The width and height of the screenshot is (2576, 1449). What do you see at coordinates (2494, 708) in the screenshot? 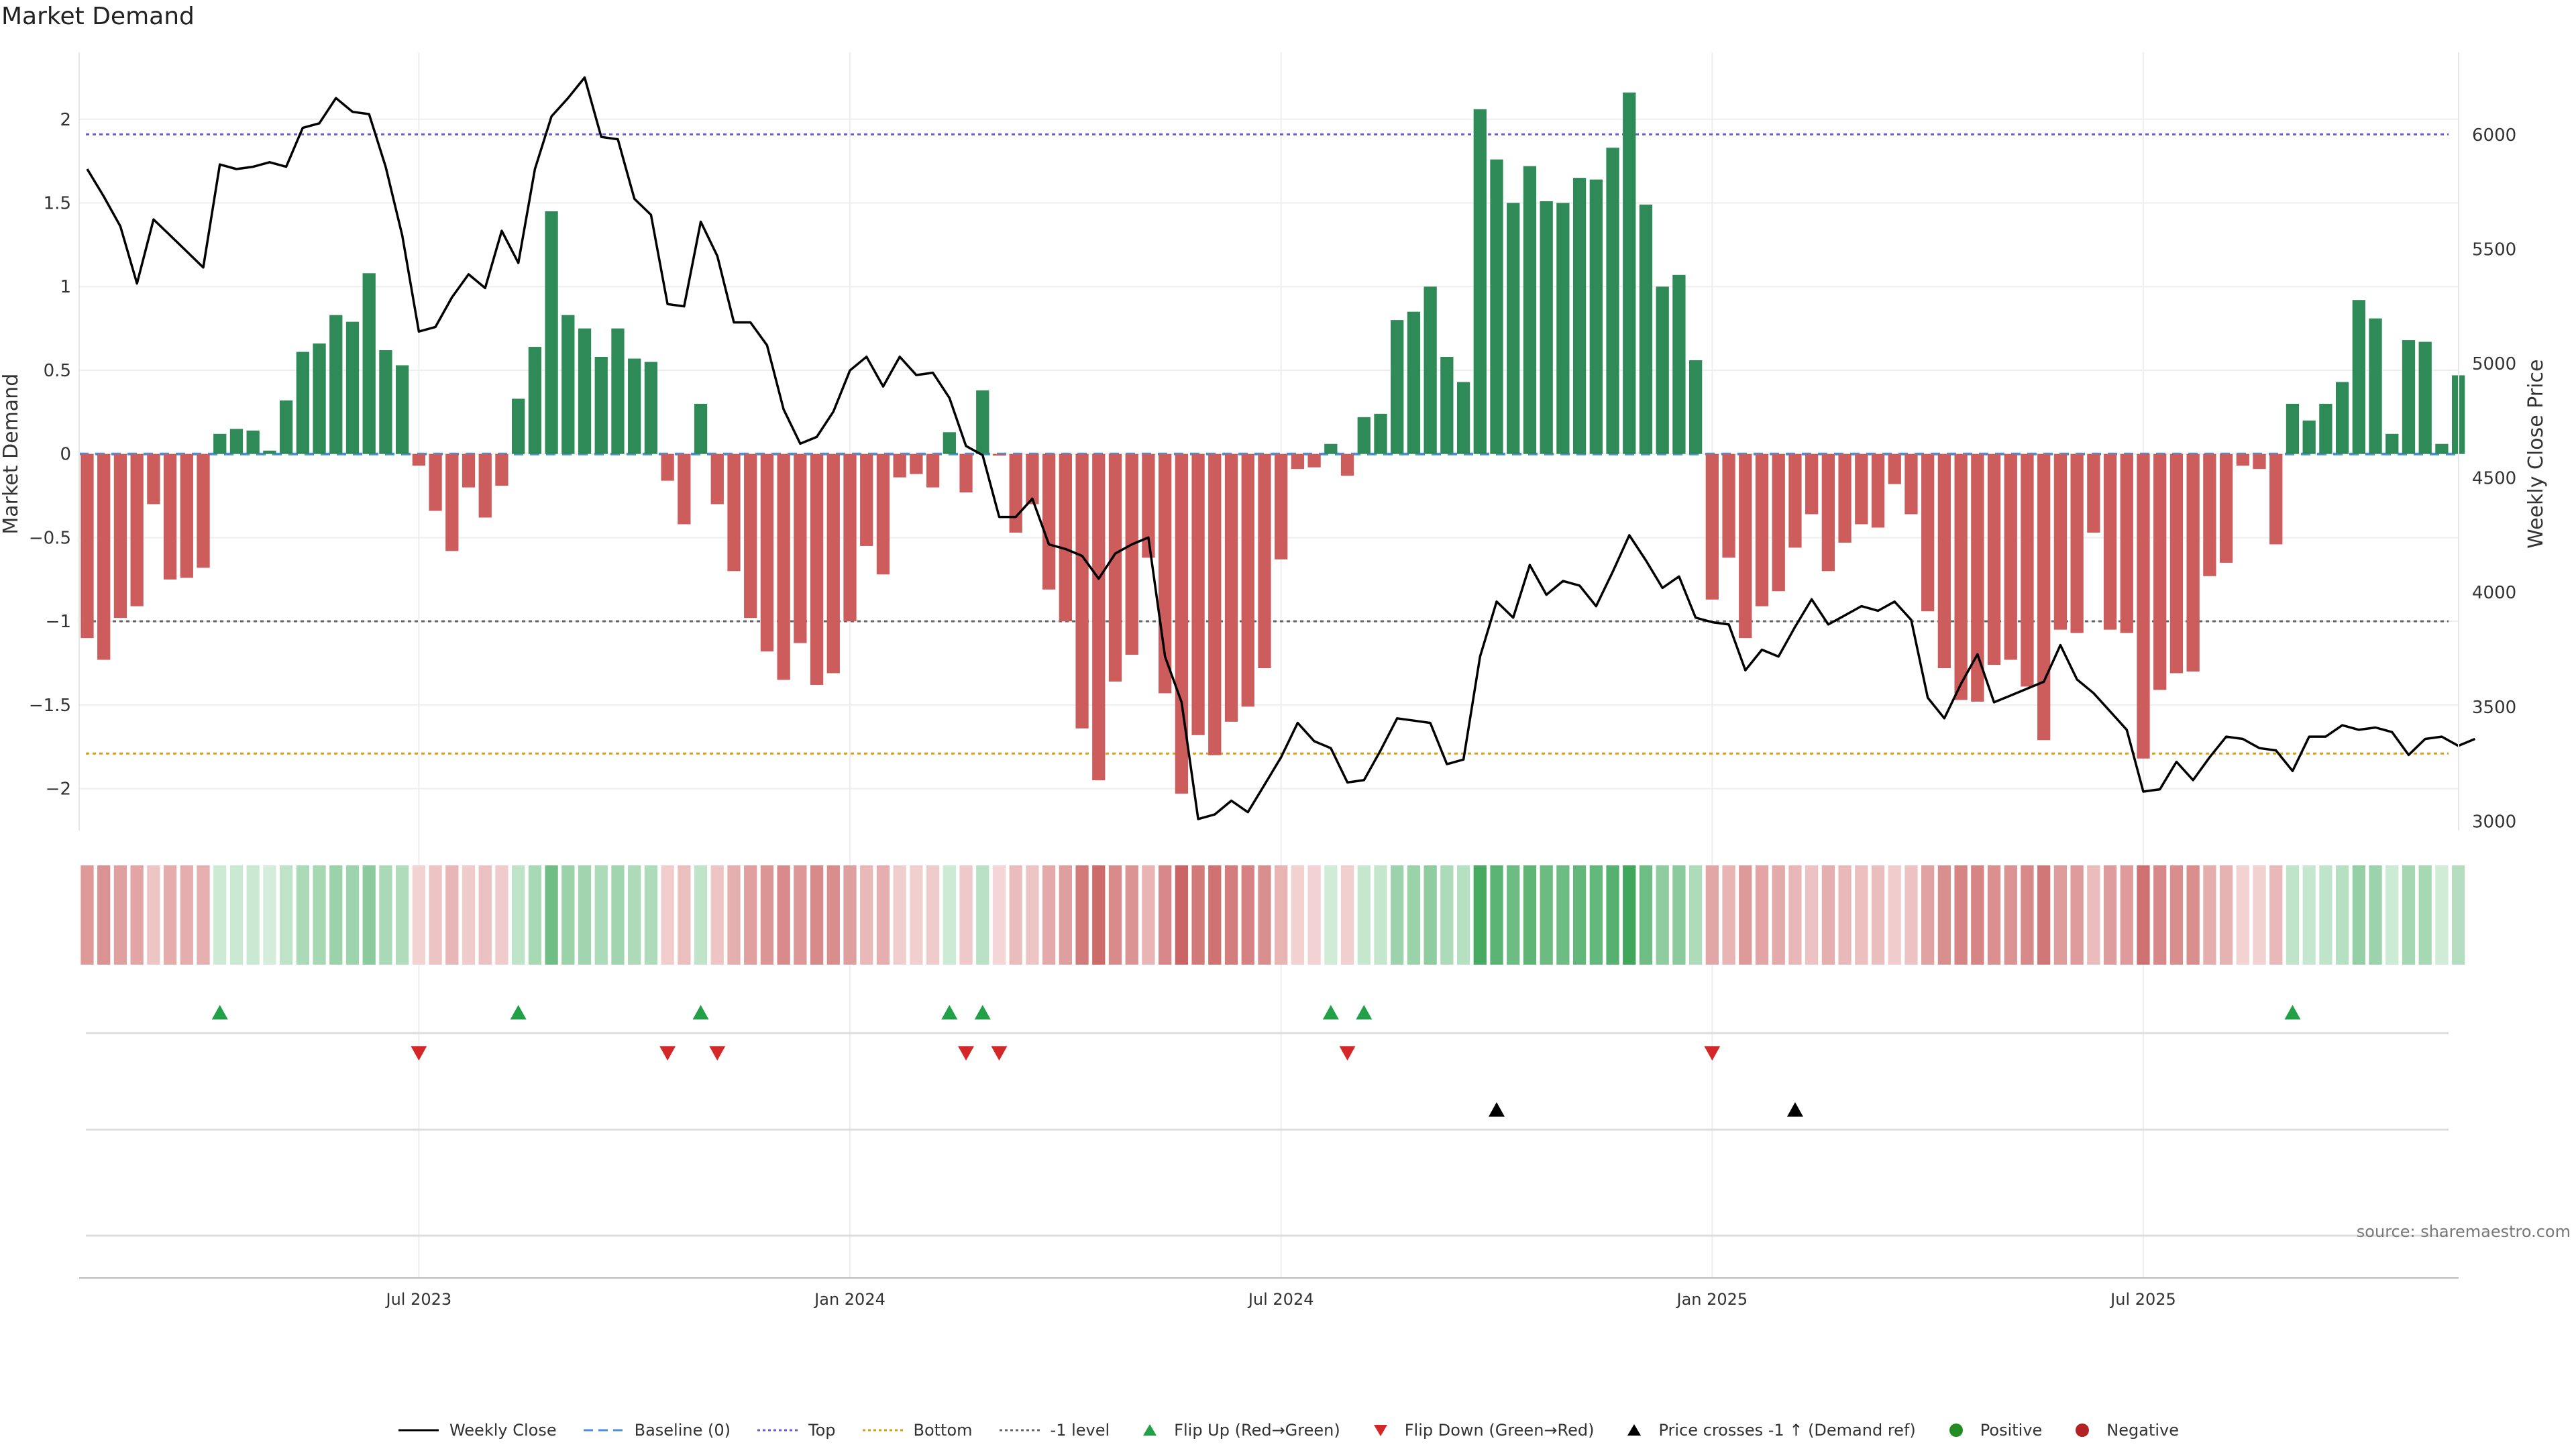
I see `y2-tick-label: 3500` at bounding box center [2494, 708].